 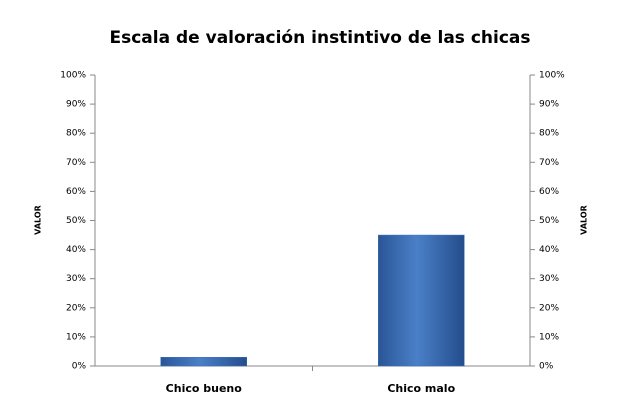 I want to click on y2-axis-label: VALOR, so click(x=584, y=220).